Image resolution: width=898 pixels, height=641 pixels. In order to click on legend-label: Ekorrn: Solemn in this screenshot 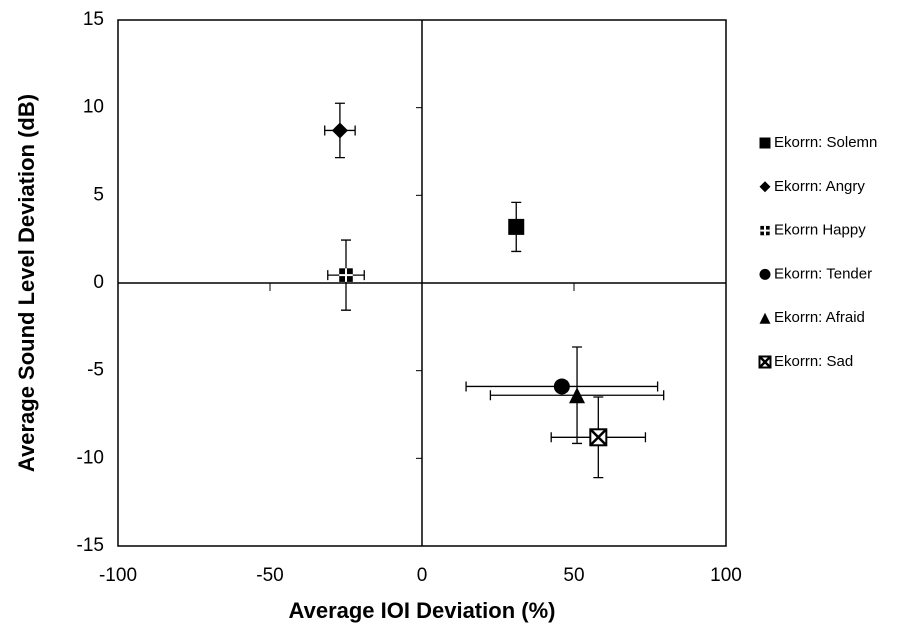, I will do `click(825, 142)`.